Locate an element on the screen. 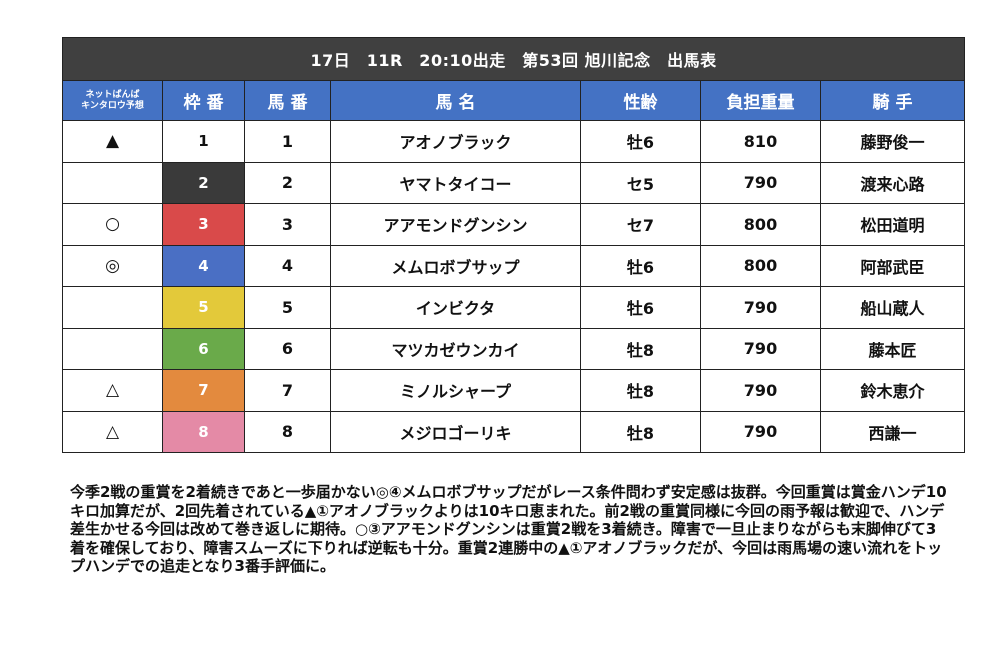 The image size is (1000, 652). horse-name: メジロゴーリキ is located at coordinates (455, 431).